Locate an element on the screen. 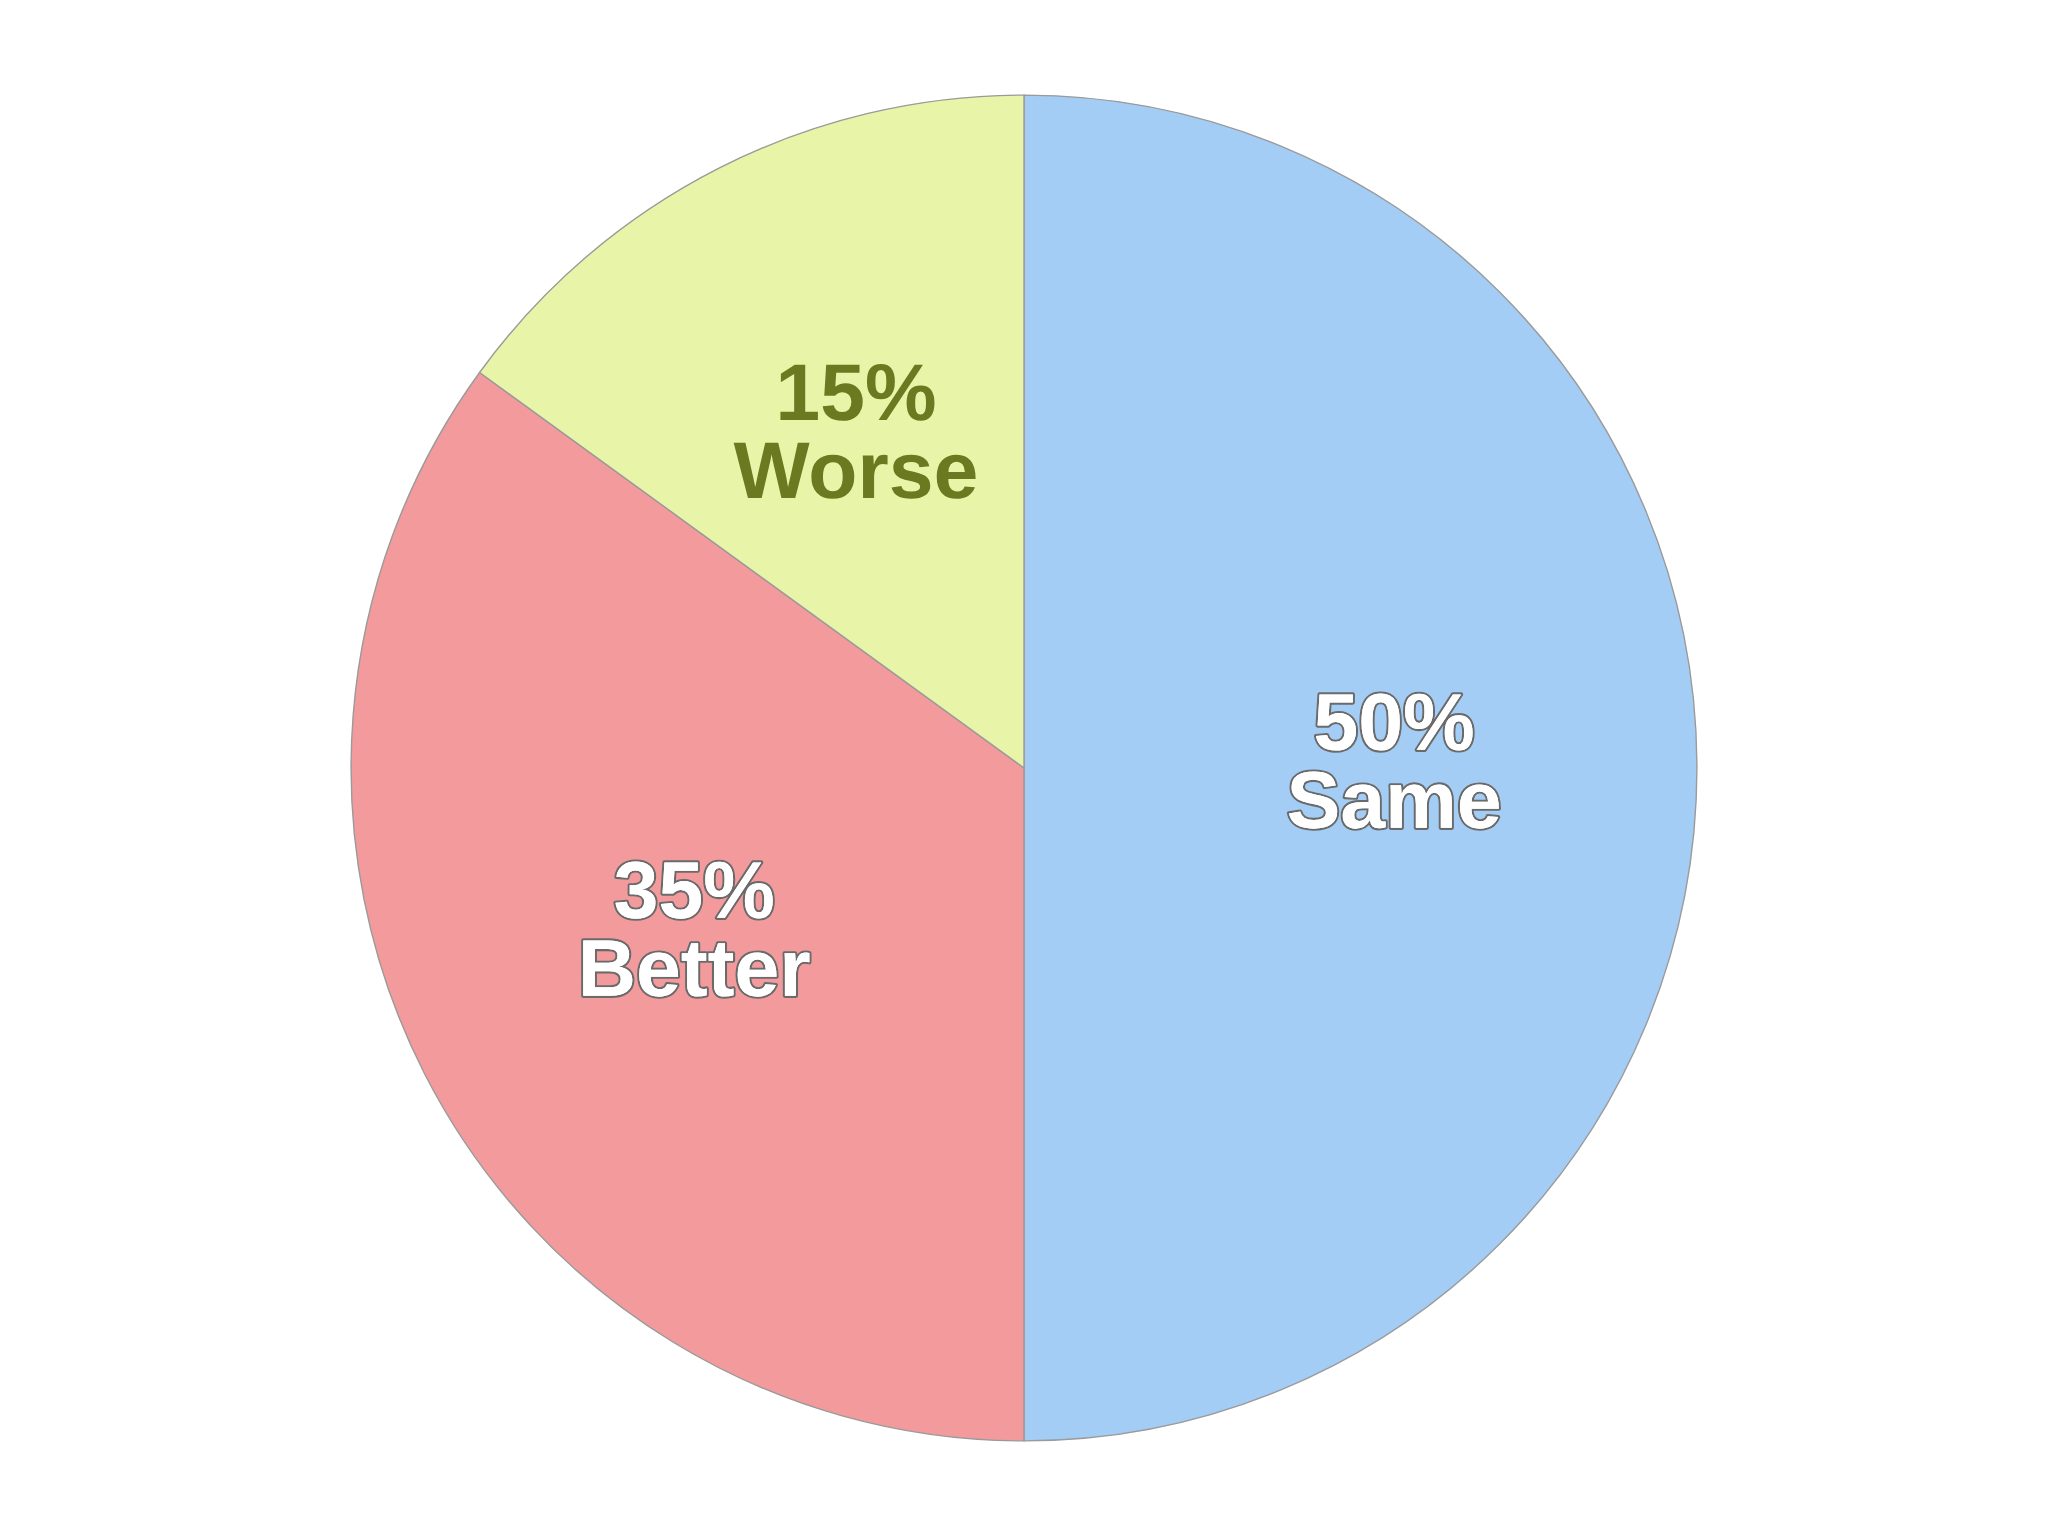 Image resolution: width=2048 pixels, height=1536 pixels. slice-label: Worse is located at coordinates (854, 470).